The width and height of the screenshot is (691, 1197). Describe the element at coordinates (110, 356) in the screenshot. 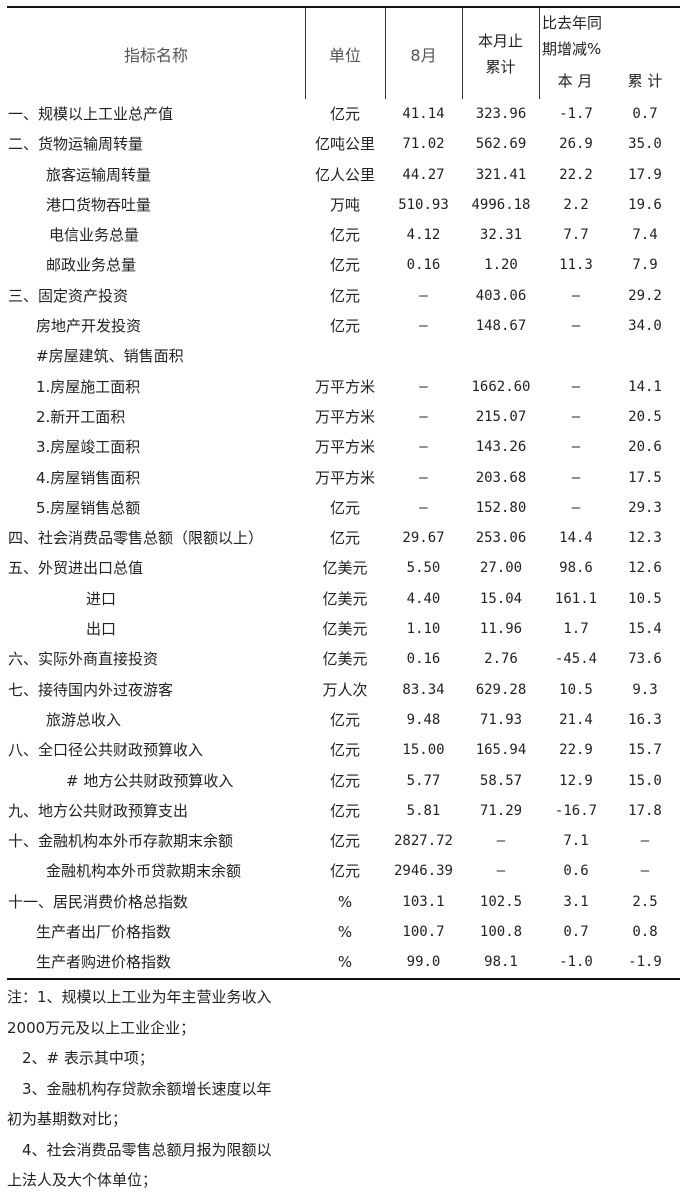

I see `indicator-name: #房屋建筑、销售面积` at that location.